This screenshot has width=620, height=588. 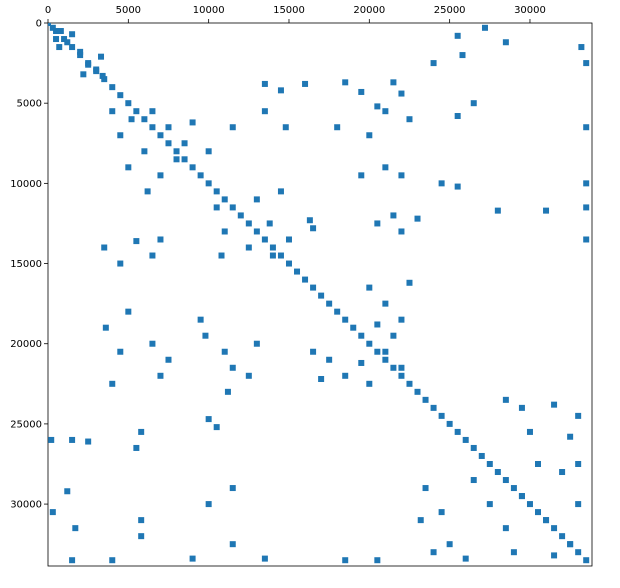 What do you see at coordinates (530, 10) in the screenshot?
I see `x-tick-label: 30000` at bounding box center [530, 10].